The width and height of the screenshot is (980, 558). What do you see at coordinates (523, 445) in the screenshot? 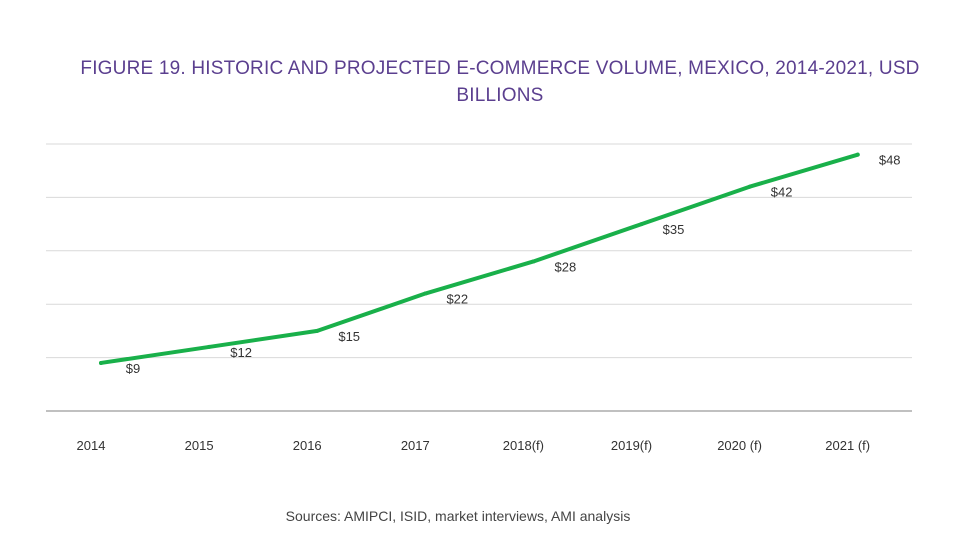
I see `x-tick-label: 2018(f)` at bounding box center [523, 445].